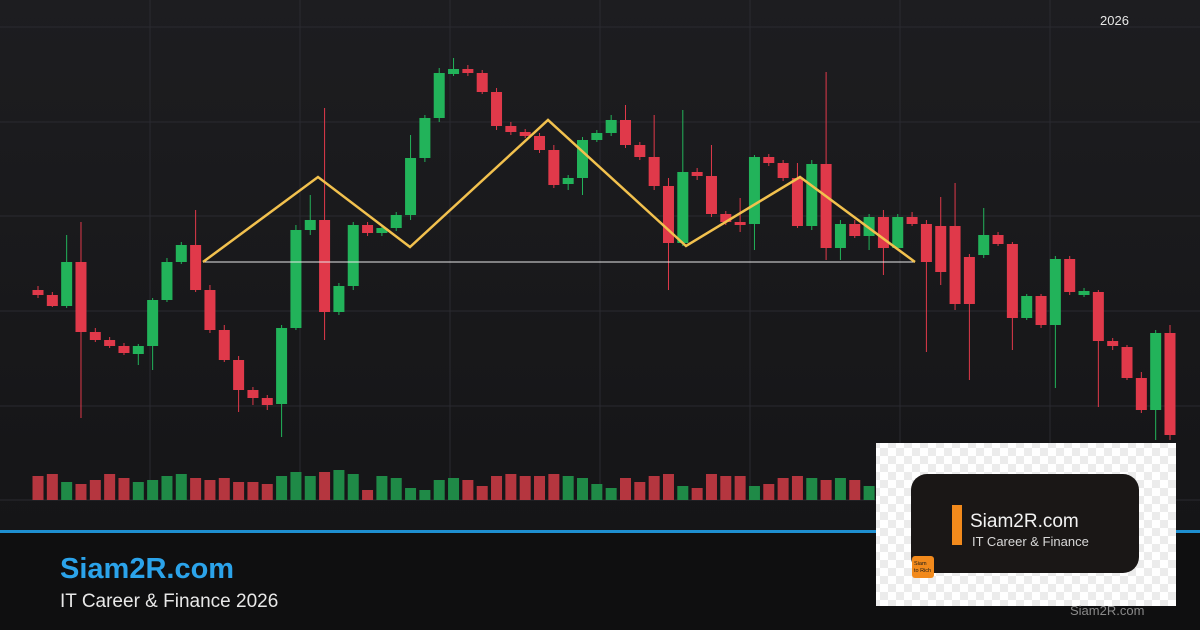 This screenshot has width=1200, height=630. What do you see at coordinates (147, 569) in the screenshot?
I see `brand-title: Siam2R.com` at bounding box center [147, 569].